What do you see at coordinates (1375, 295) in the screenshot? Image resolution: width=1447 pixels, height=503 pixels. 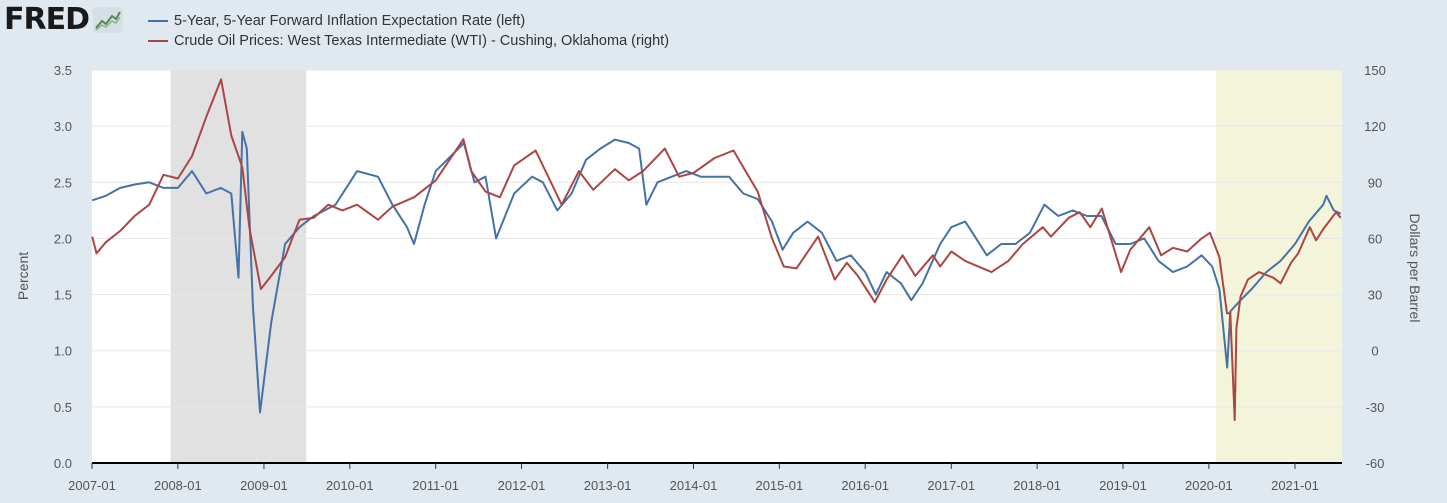 I see `y-right-tick-label: 30` at bounding box center [1375, 295].